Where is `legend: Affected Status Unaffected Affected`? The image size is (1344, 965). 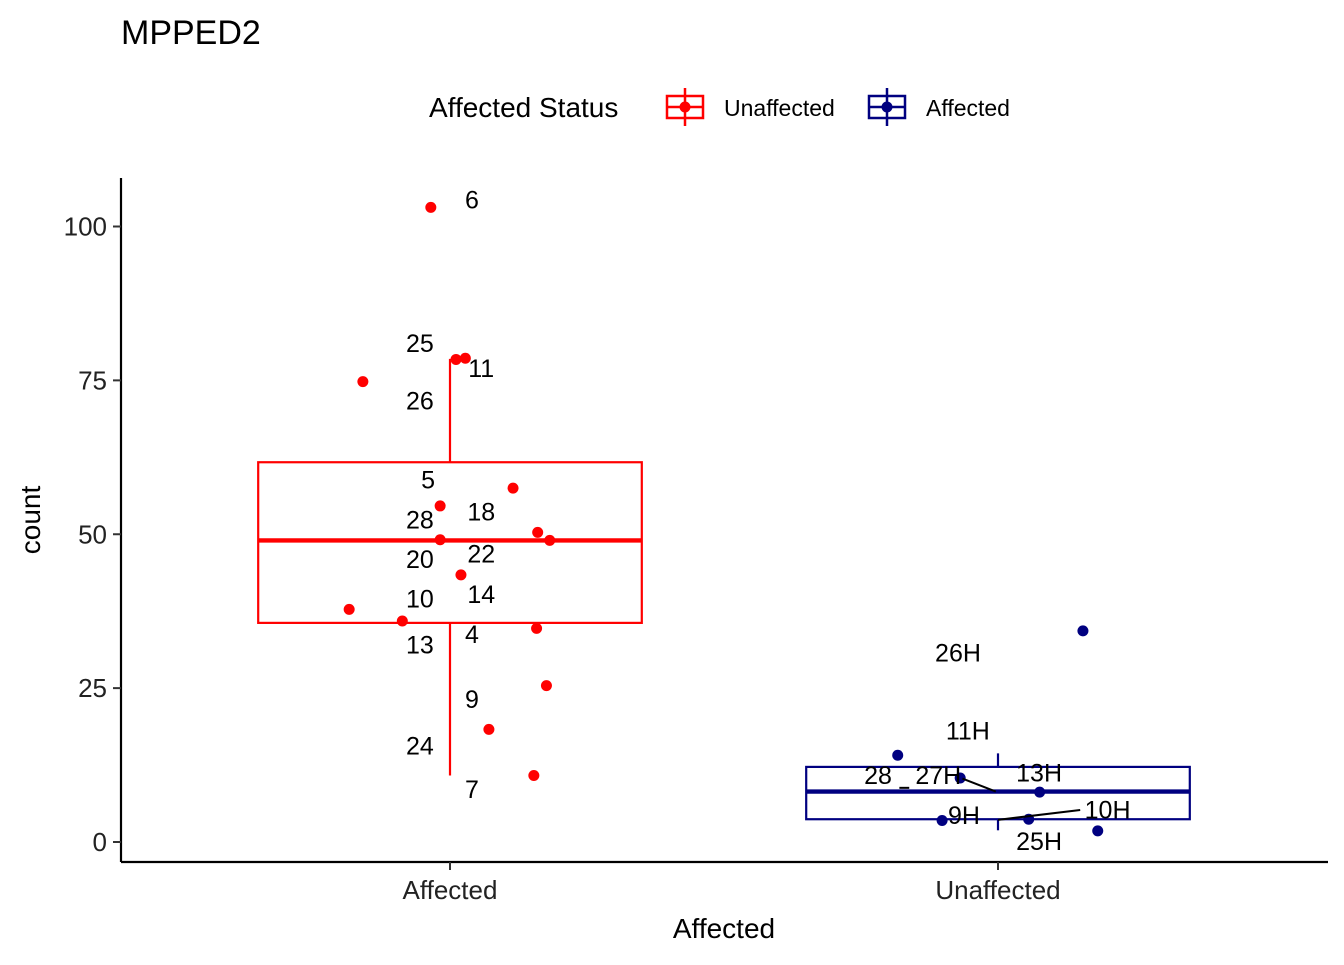 legend: Affected Status Unaffected Affected is located at coordinates (719, 107).